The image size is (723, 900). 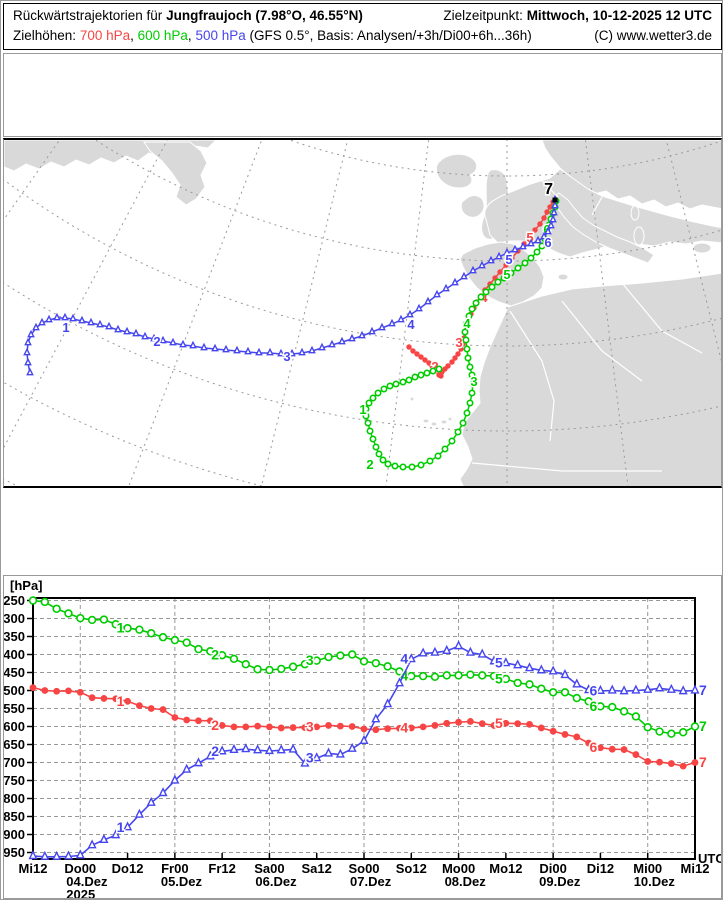 I want to click on y-tick-label: 900, so click(x=14, y=834).